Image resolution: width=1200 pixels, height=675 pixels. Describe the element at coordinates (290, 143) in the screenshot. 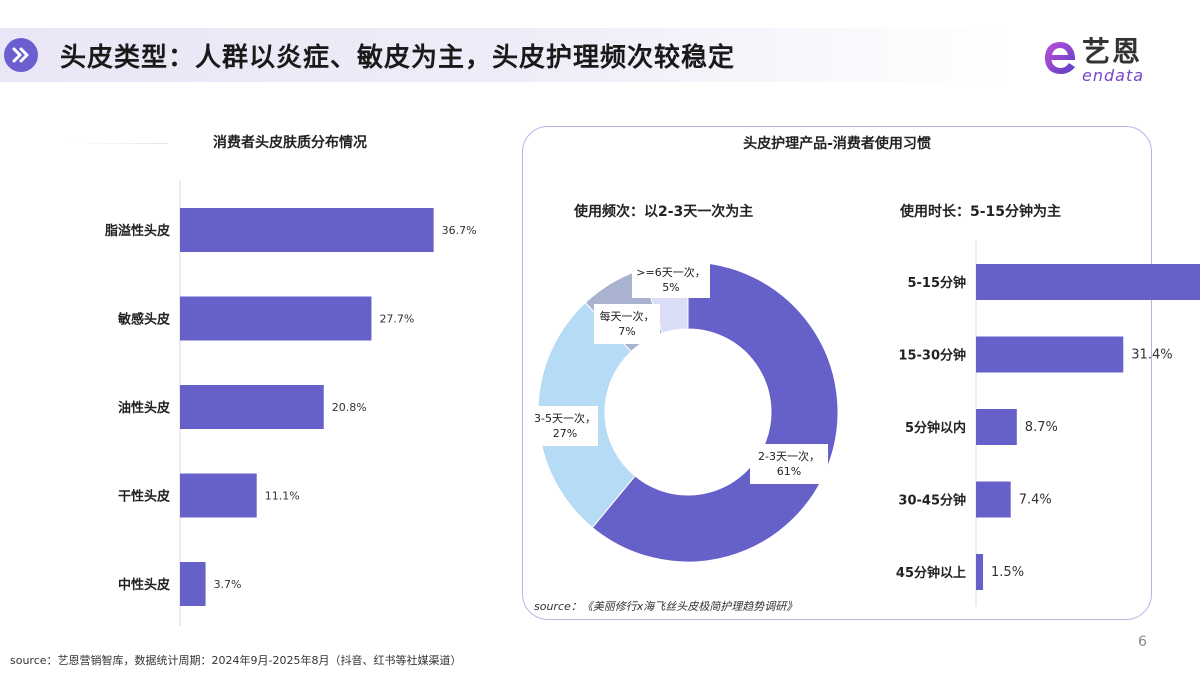

I see `skin-type-chart-title: 消费者头皮肤质分布情况` at that location.